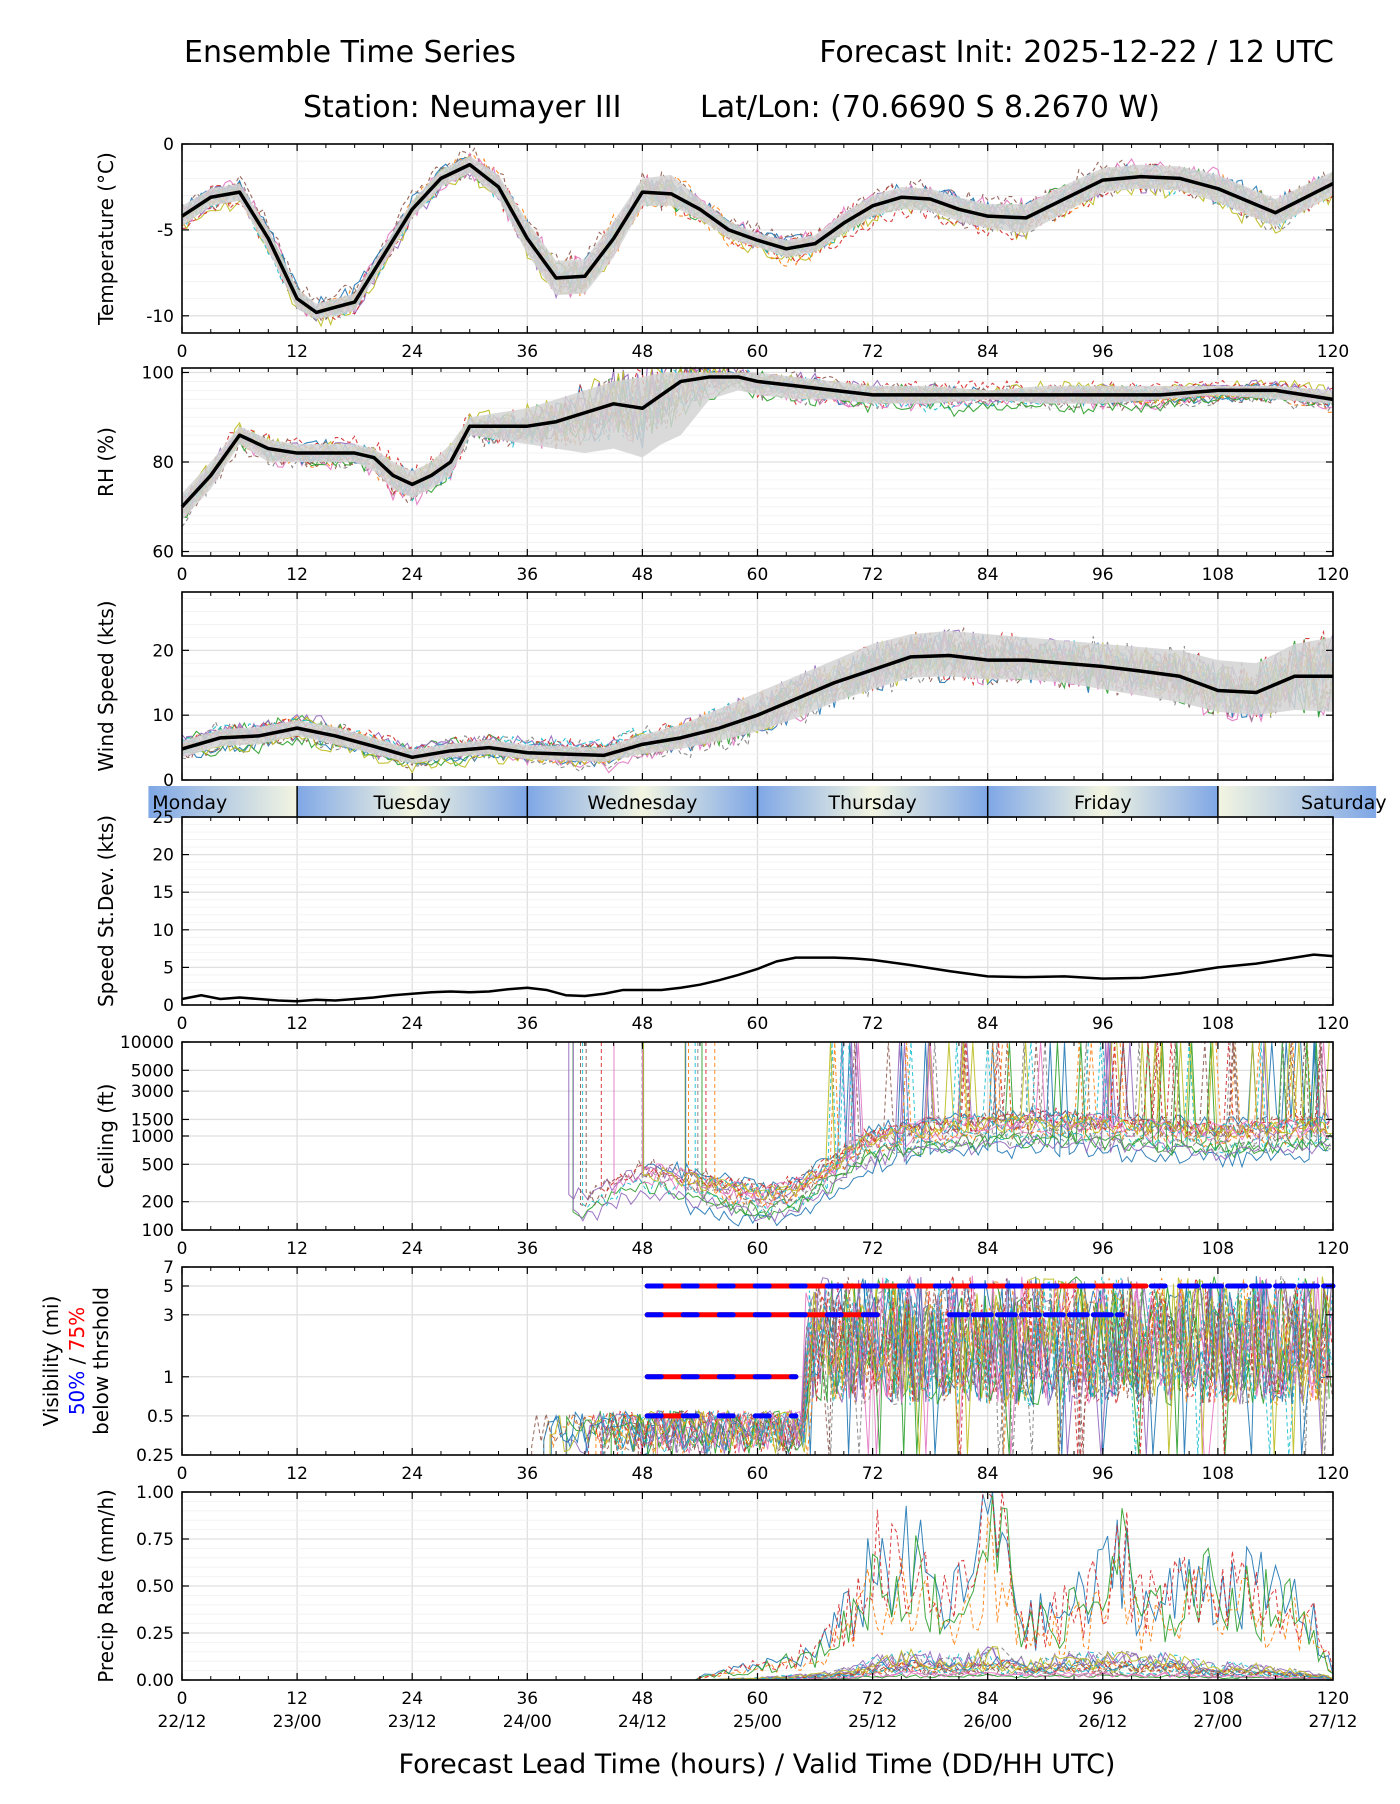  Describe the element at coordinates (158, 1231) in the screenshot. I see `y-tick-label: 100` at that location.